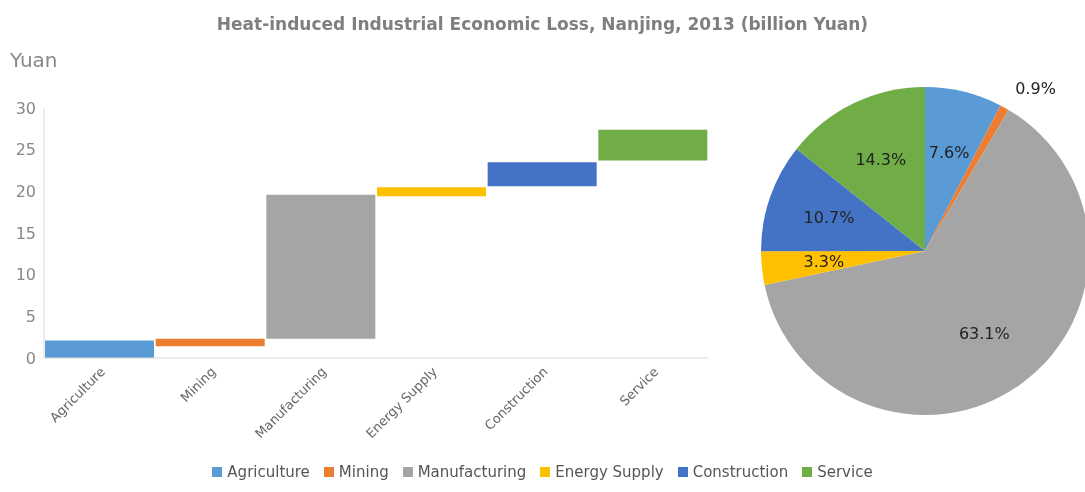 Image resolution: width=1085 pixels, height=492 pixels. What do you see at coordinates (1035, 88) in the screenshot?
I see `data-label: 0.9%` at bounding box center [1035, 88].